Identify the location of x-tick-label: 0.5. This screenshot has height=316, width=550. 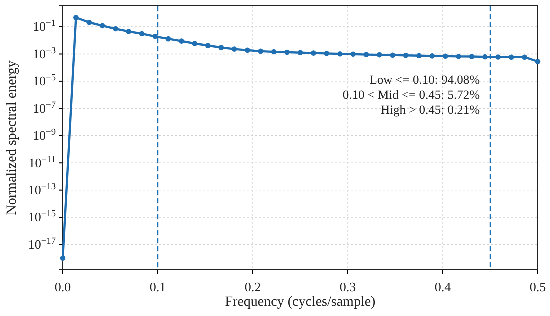
(538, 286).